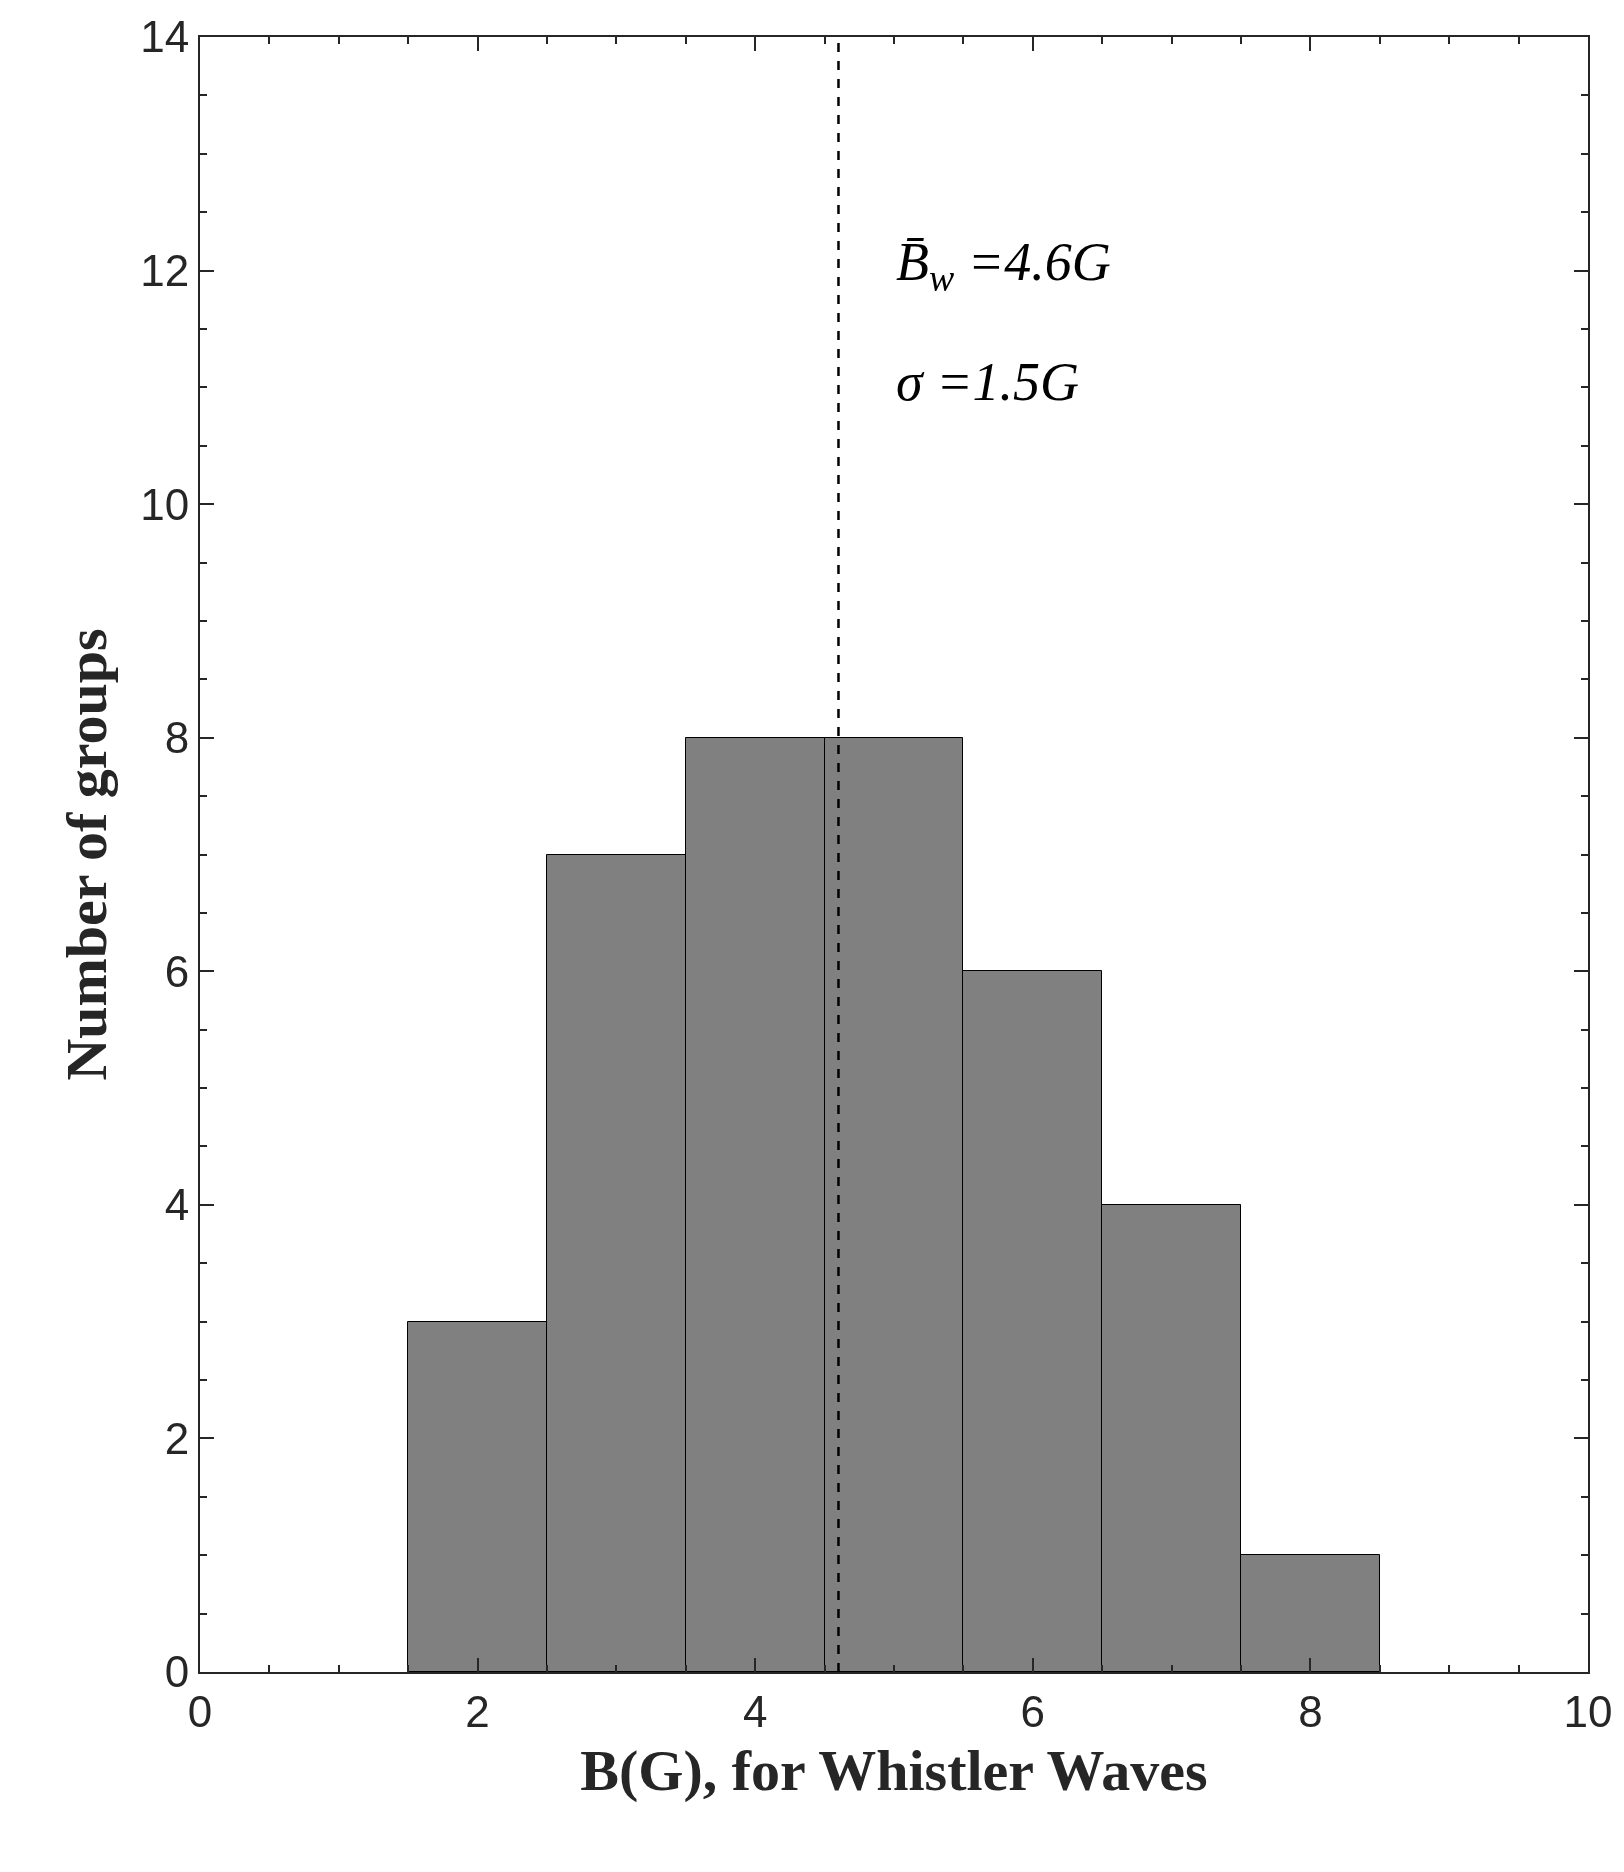  Describe the element at coordinates (177, 1672) in the screenshot. I see `y-tick-label: 0` at that location.